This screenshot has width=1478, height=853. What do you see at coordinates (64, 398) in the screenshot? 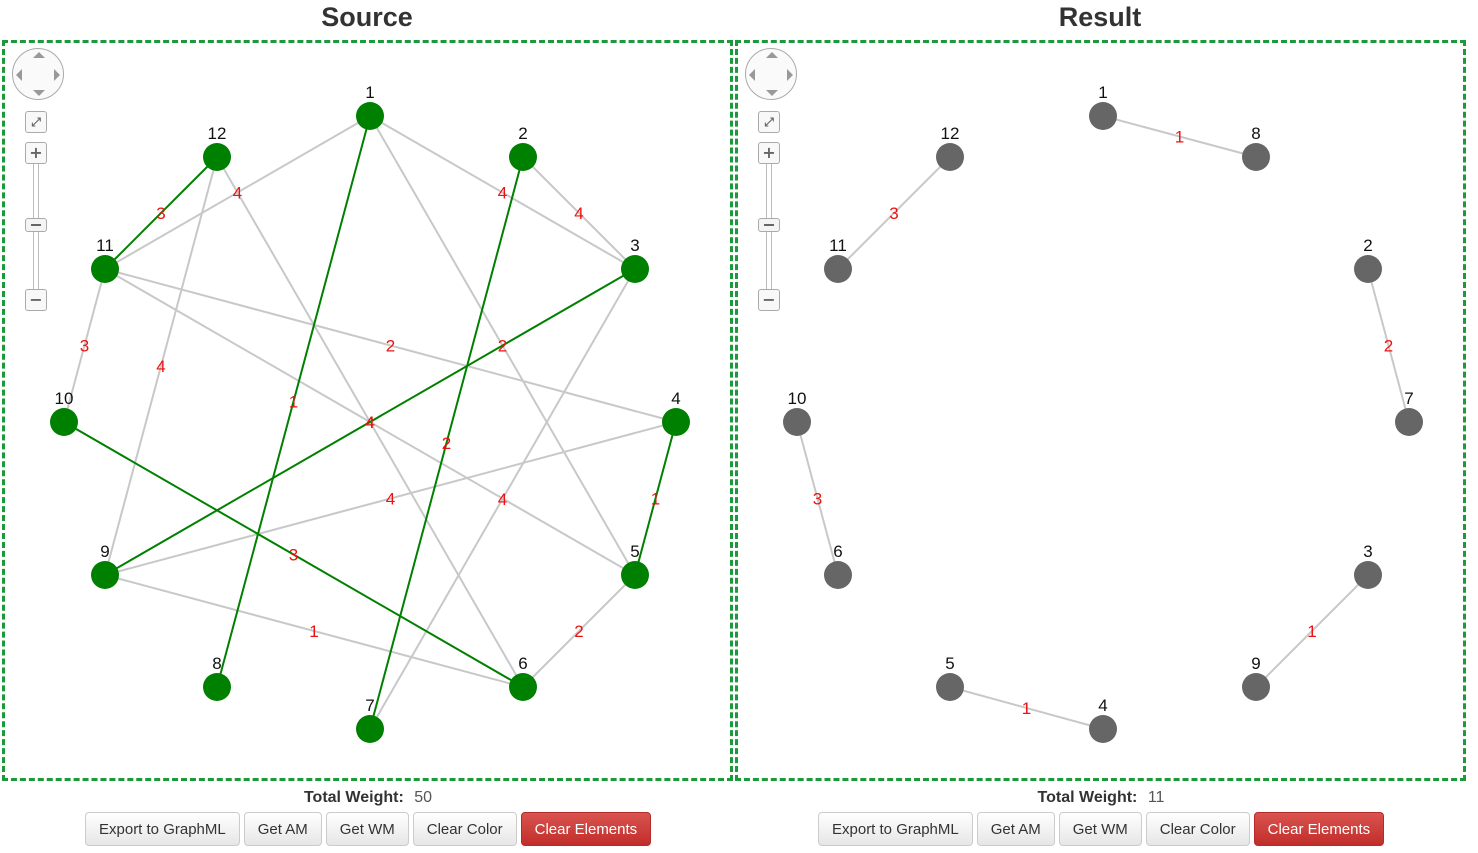
I see `node-label: 10` at bounding box center [64, 398].